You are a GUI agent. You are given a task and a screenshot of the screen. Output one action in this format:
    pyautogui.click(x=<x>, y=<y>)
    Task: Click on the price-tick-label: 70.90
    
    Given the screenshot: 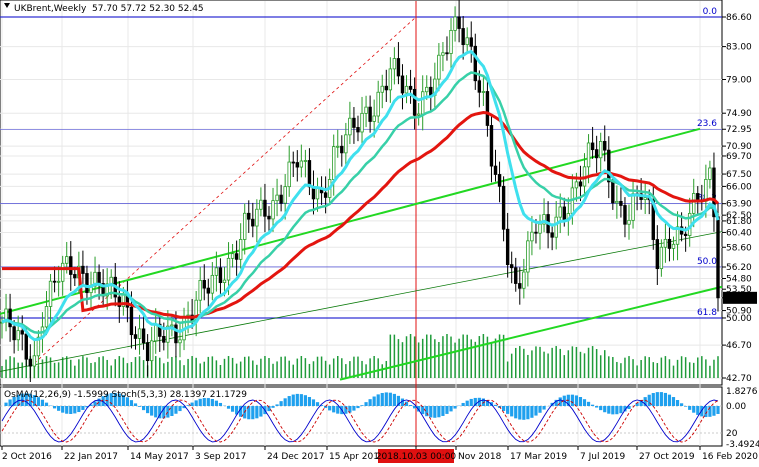 What is the action you would take?
    pyautogui.click(x=739, y=147)
    